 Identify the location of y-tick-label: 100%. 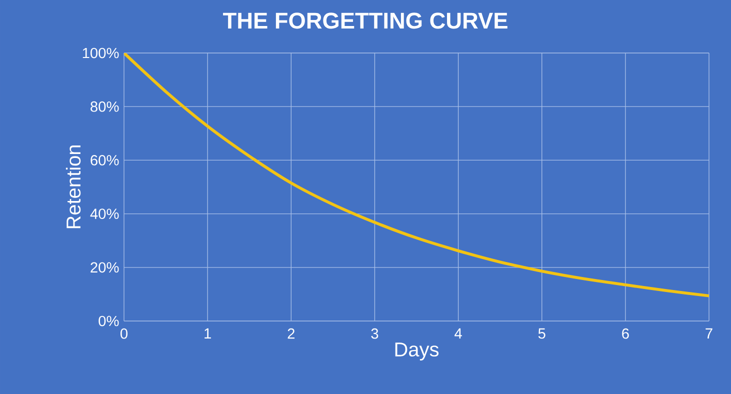
(100, 53).